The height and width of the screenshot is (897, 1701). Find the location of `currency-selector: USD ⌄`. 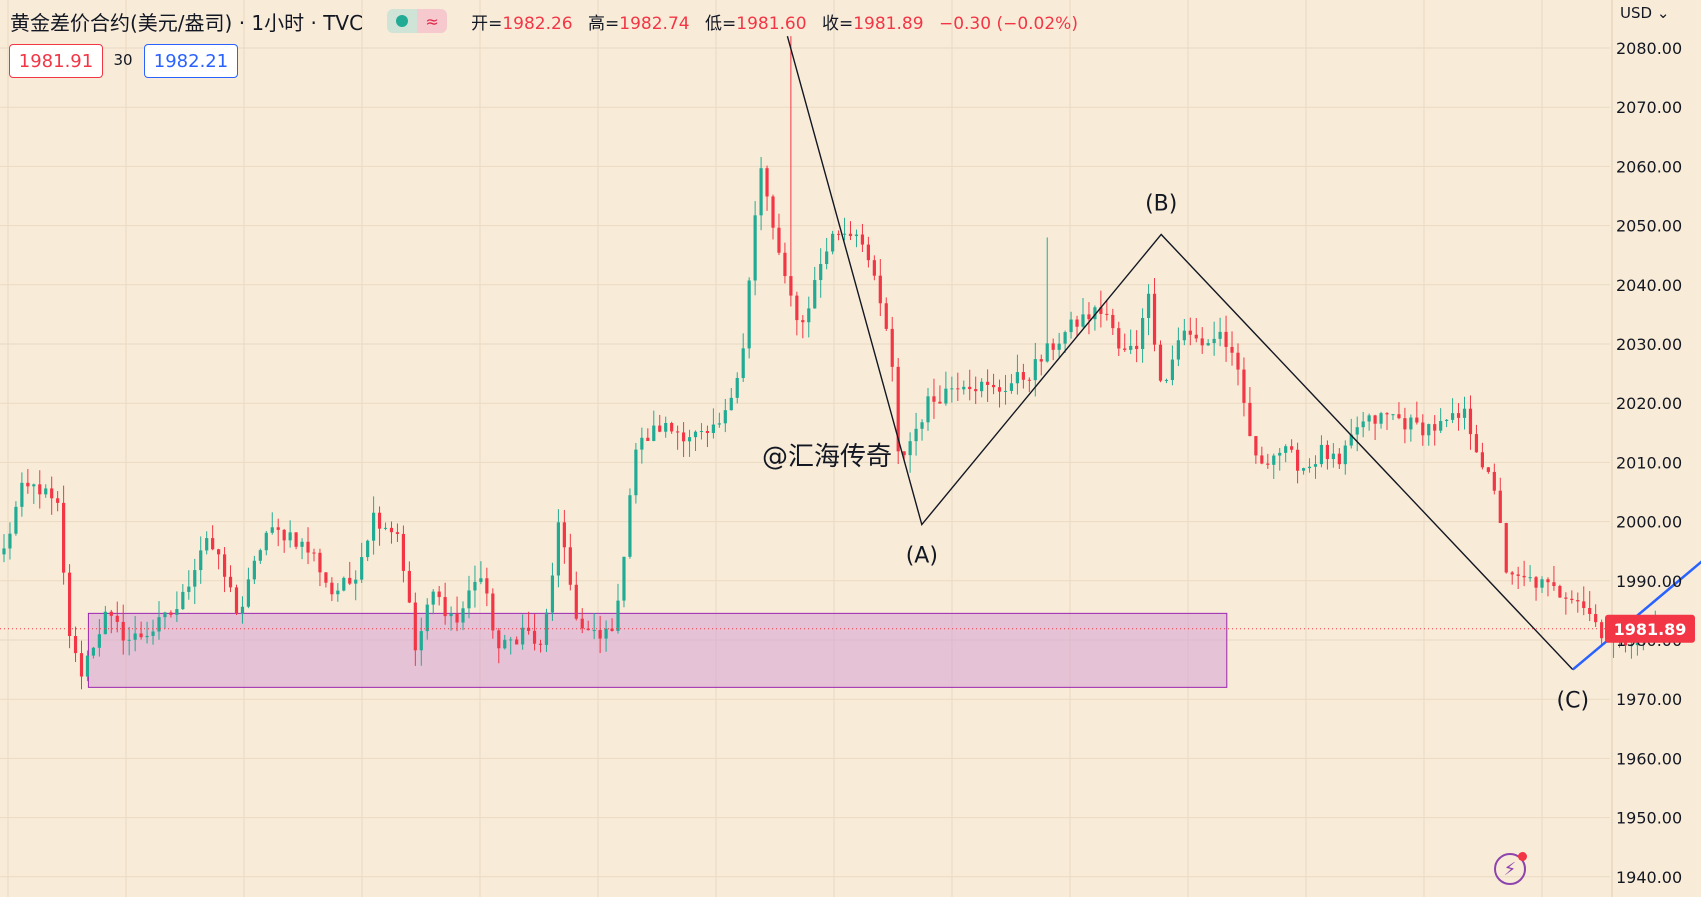

currency-selector: USD ⌄ is located at coordinates (1645, 13).